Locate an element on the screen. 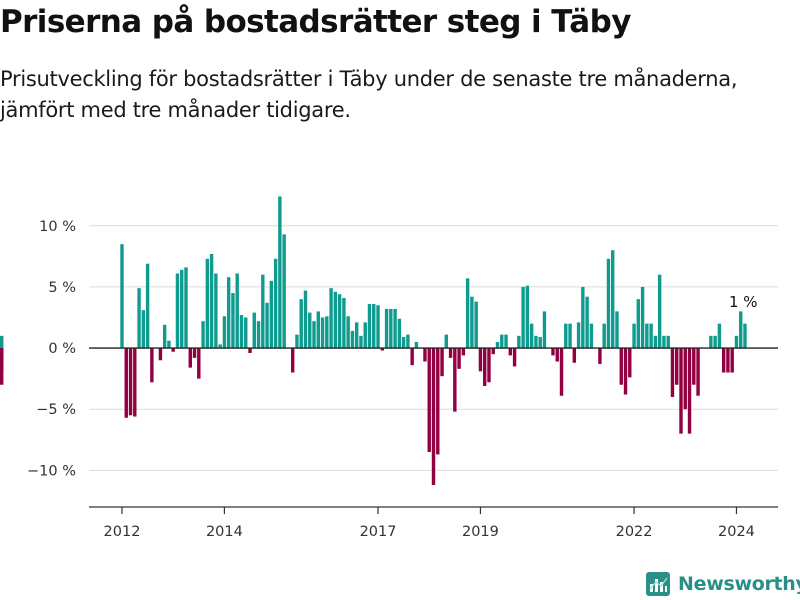 This screenshot has height=600, width=800. annotations: 1 % is located at coordinates (743, 302).